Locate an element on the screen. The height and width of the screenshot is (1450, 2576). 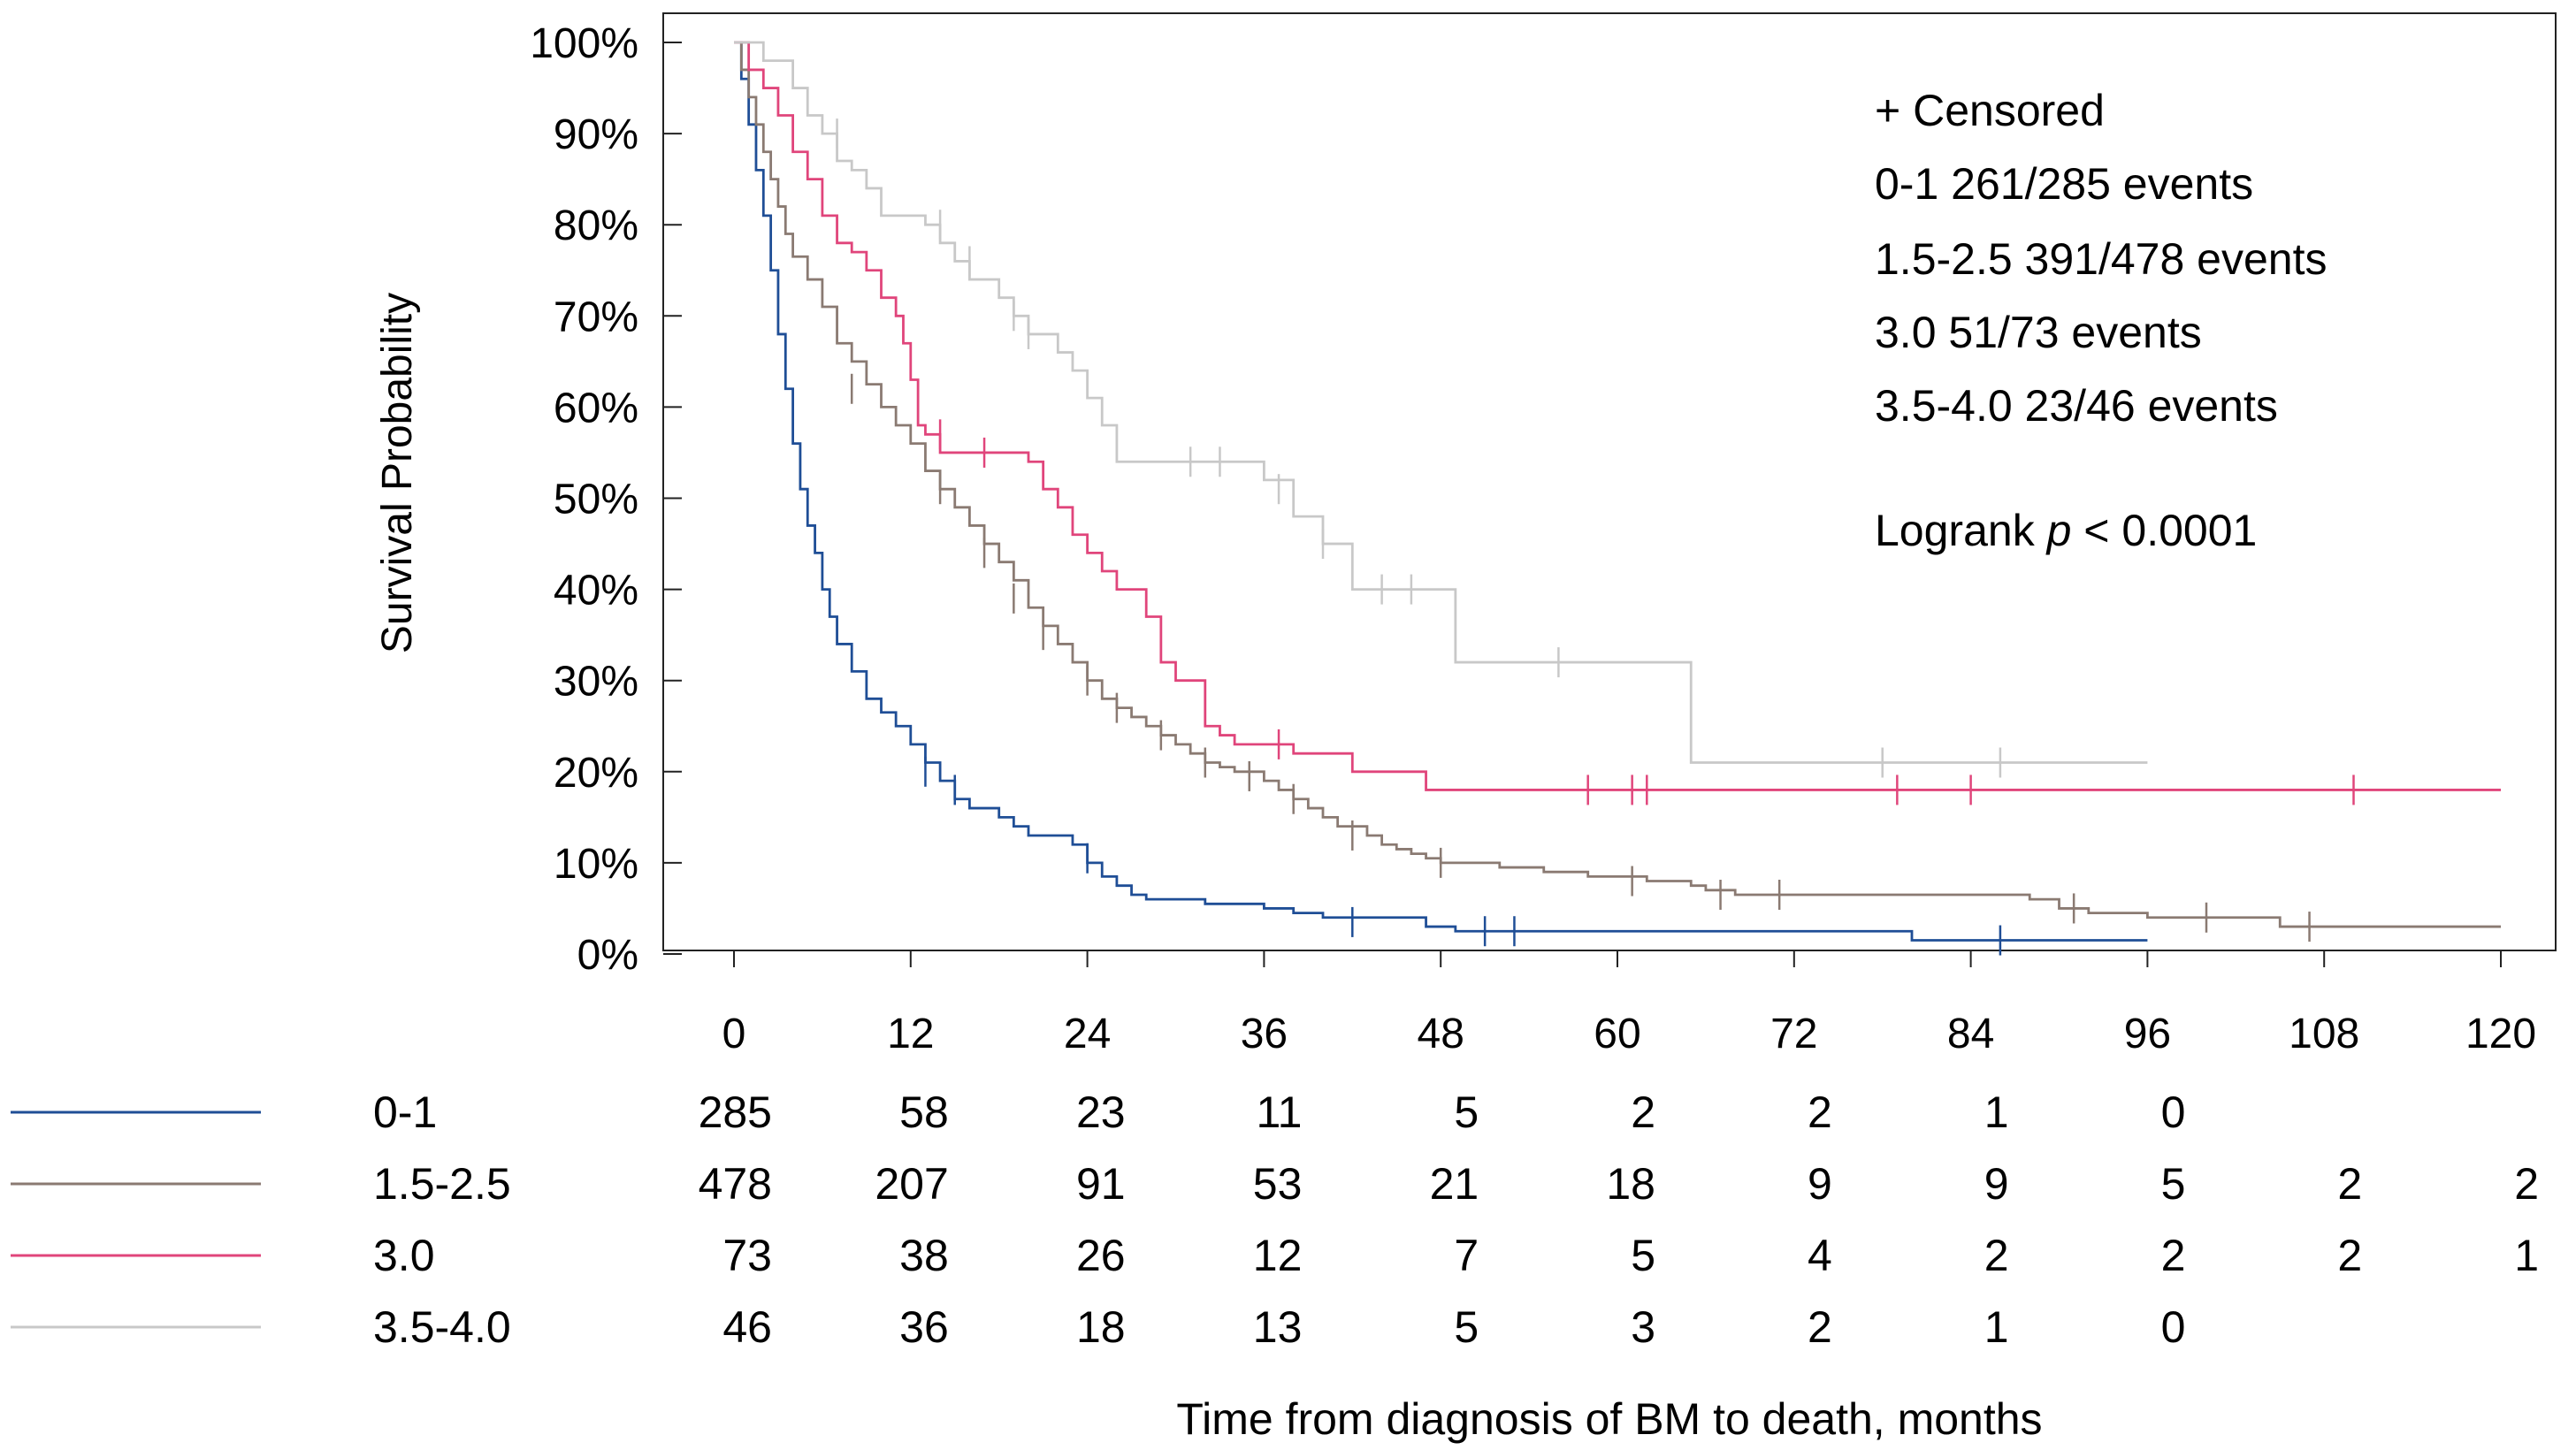
logrank-prefix: Logrank is located at coordinates (1961, 530).